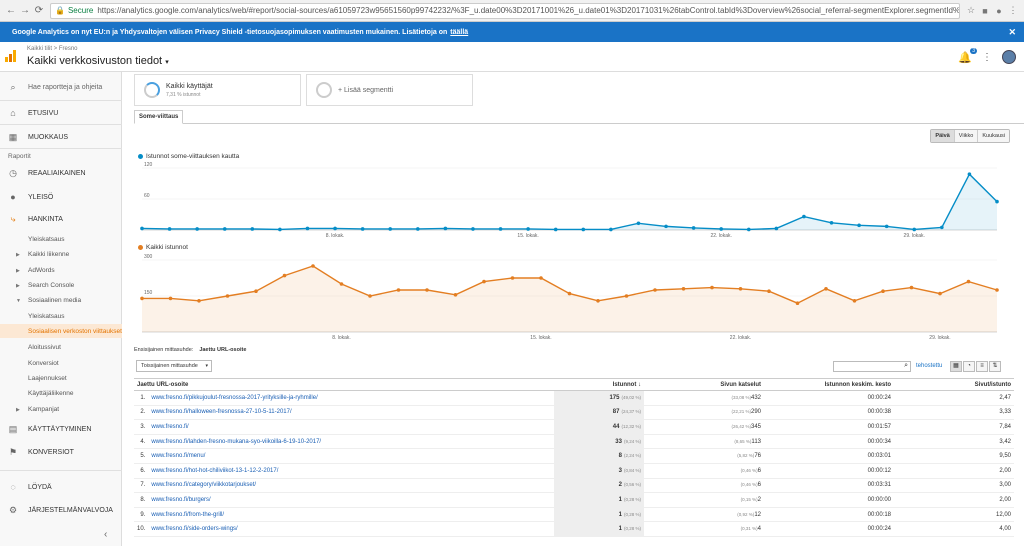  What do you see at coordinates (599, 515) in the screenshot?
I see `row-sessions: 1 (0,28 %)` at bounding box center [599, 515].